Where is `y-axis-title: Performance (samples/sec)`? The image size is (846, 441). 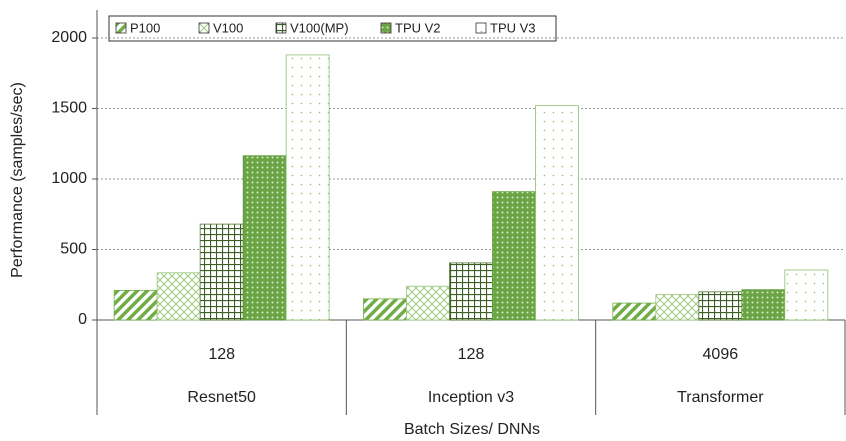 y-axis-title: Performance (samples/sec) is located at coordinates (17, 180).